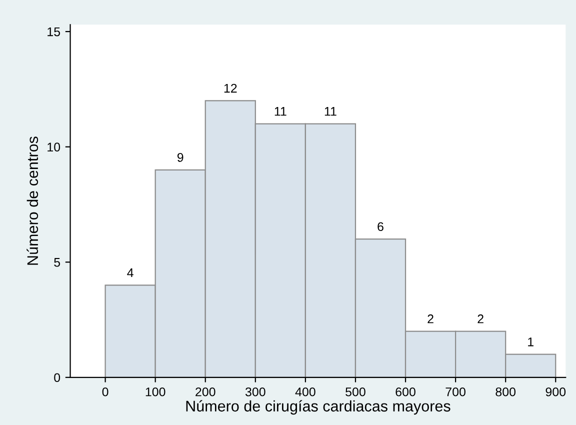 The image size is (576, 425). Describe the element at coordinates (556, 391) in the screenshot. I see `x-tick-label: 900` at that location.